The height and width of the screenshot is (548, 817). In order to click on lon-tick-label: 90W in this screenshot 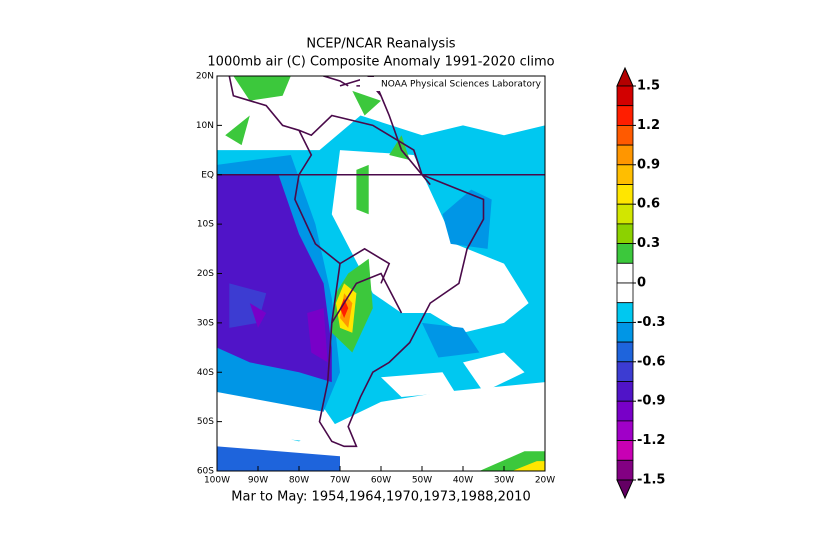, I will do `click(258, 481)`.